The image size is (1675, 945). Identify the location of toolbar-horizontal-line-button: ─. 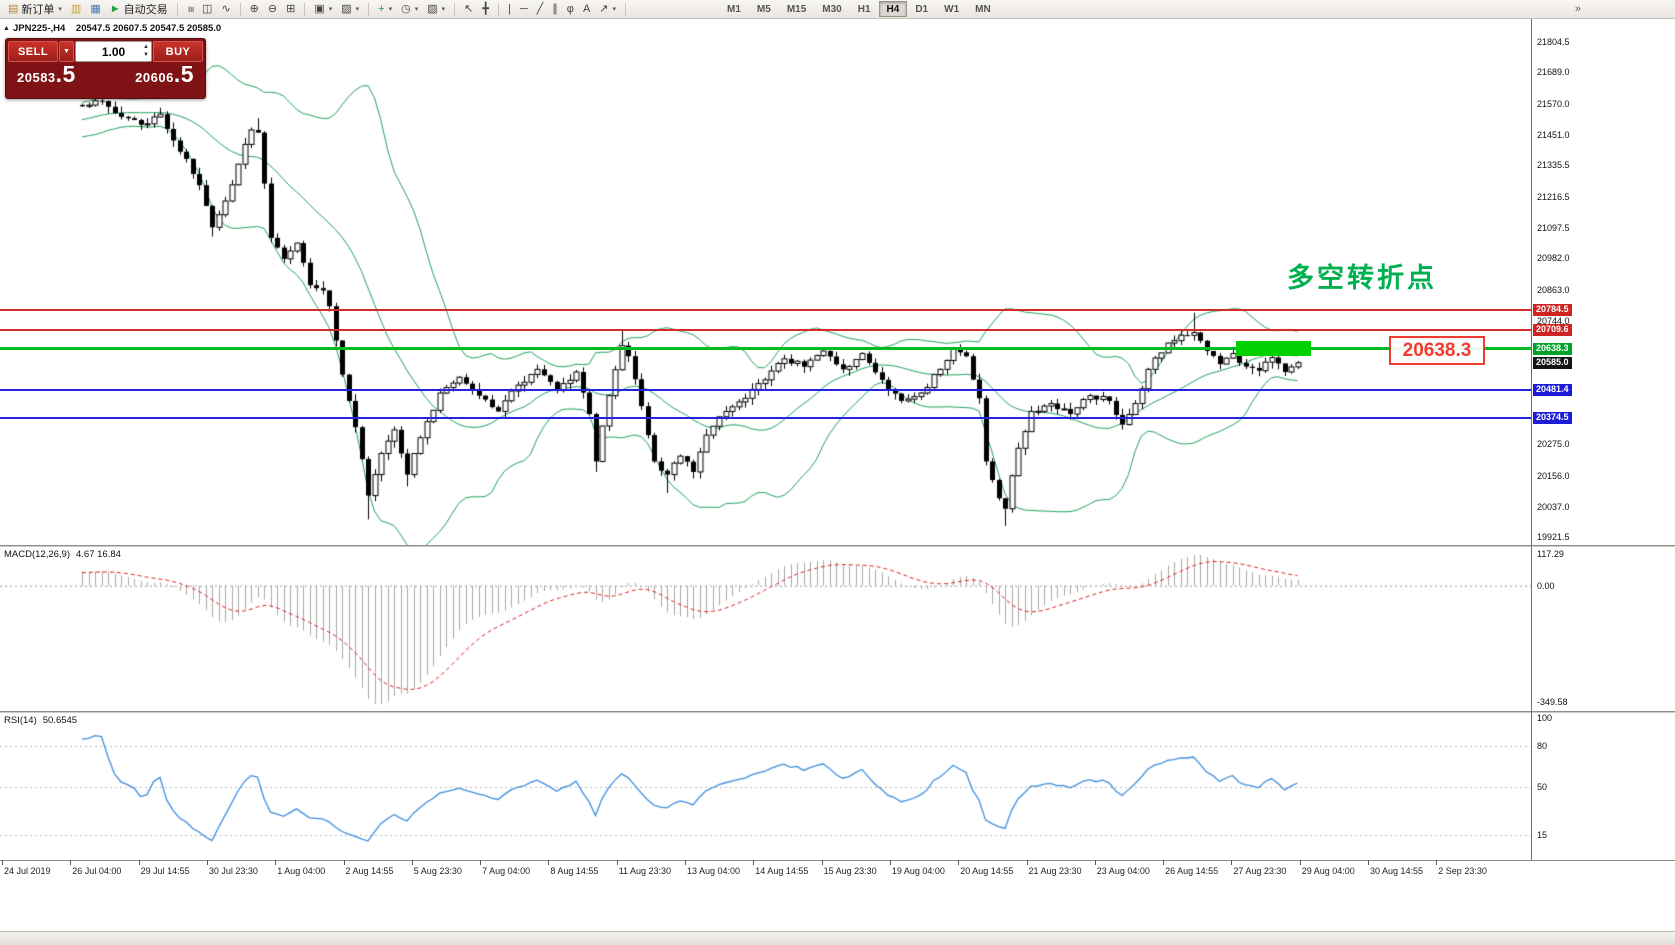
(524, 9).